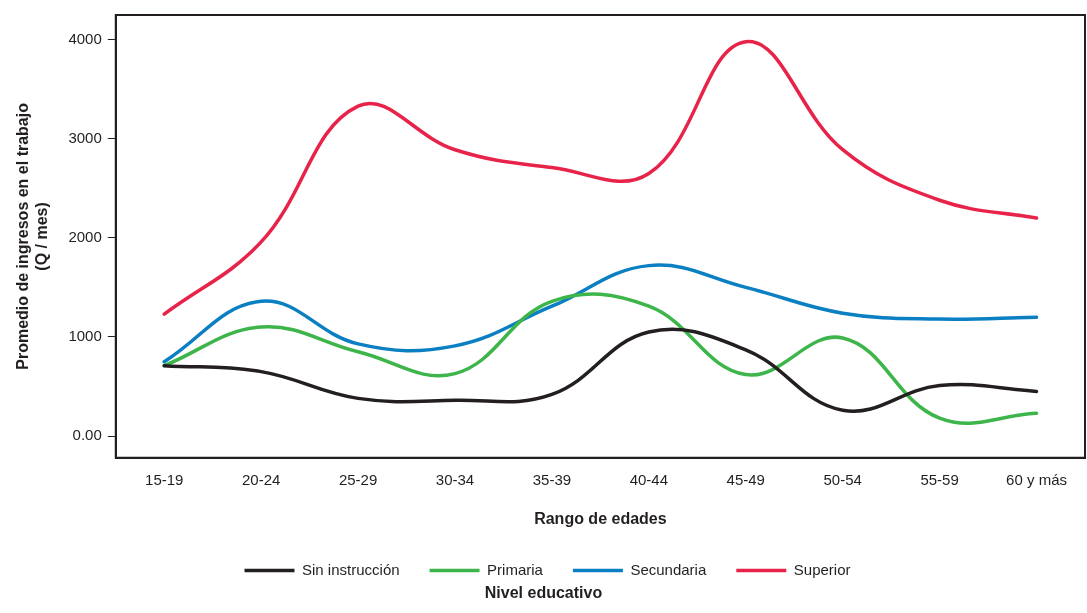 Image resolution: width=1087 pixels, height=613 pixels. Describe the element at coordinates (85, 336) in the screenshot. I see `y-tick-label: 1000` at that location.